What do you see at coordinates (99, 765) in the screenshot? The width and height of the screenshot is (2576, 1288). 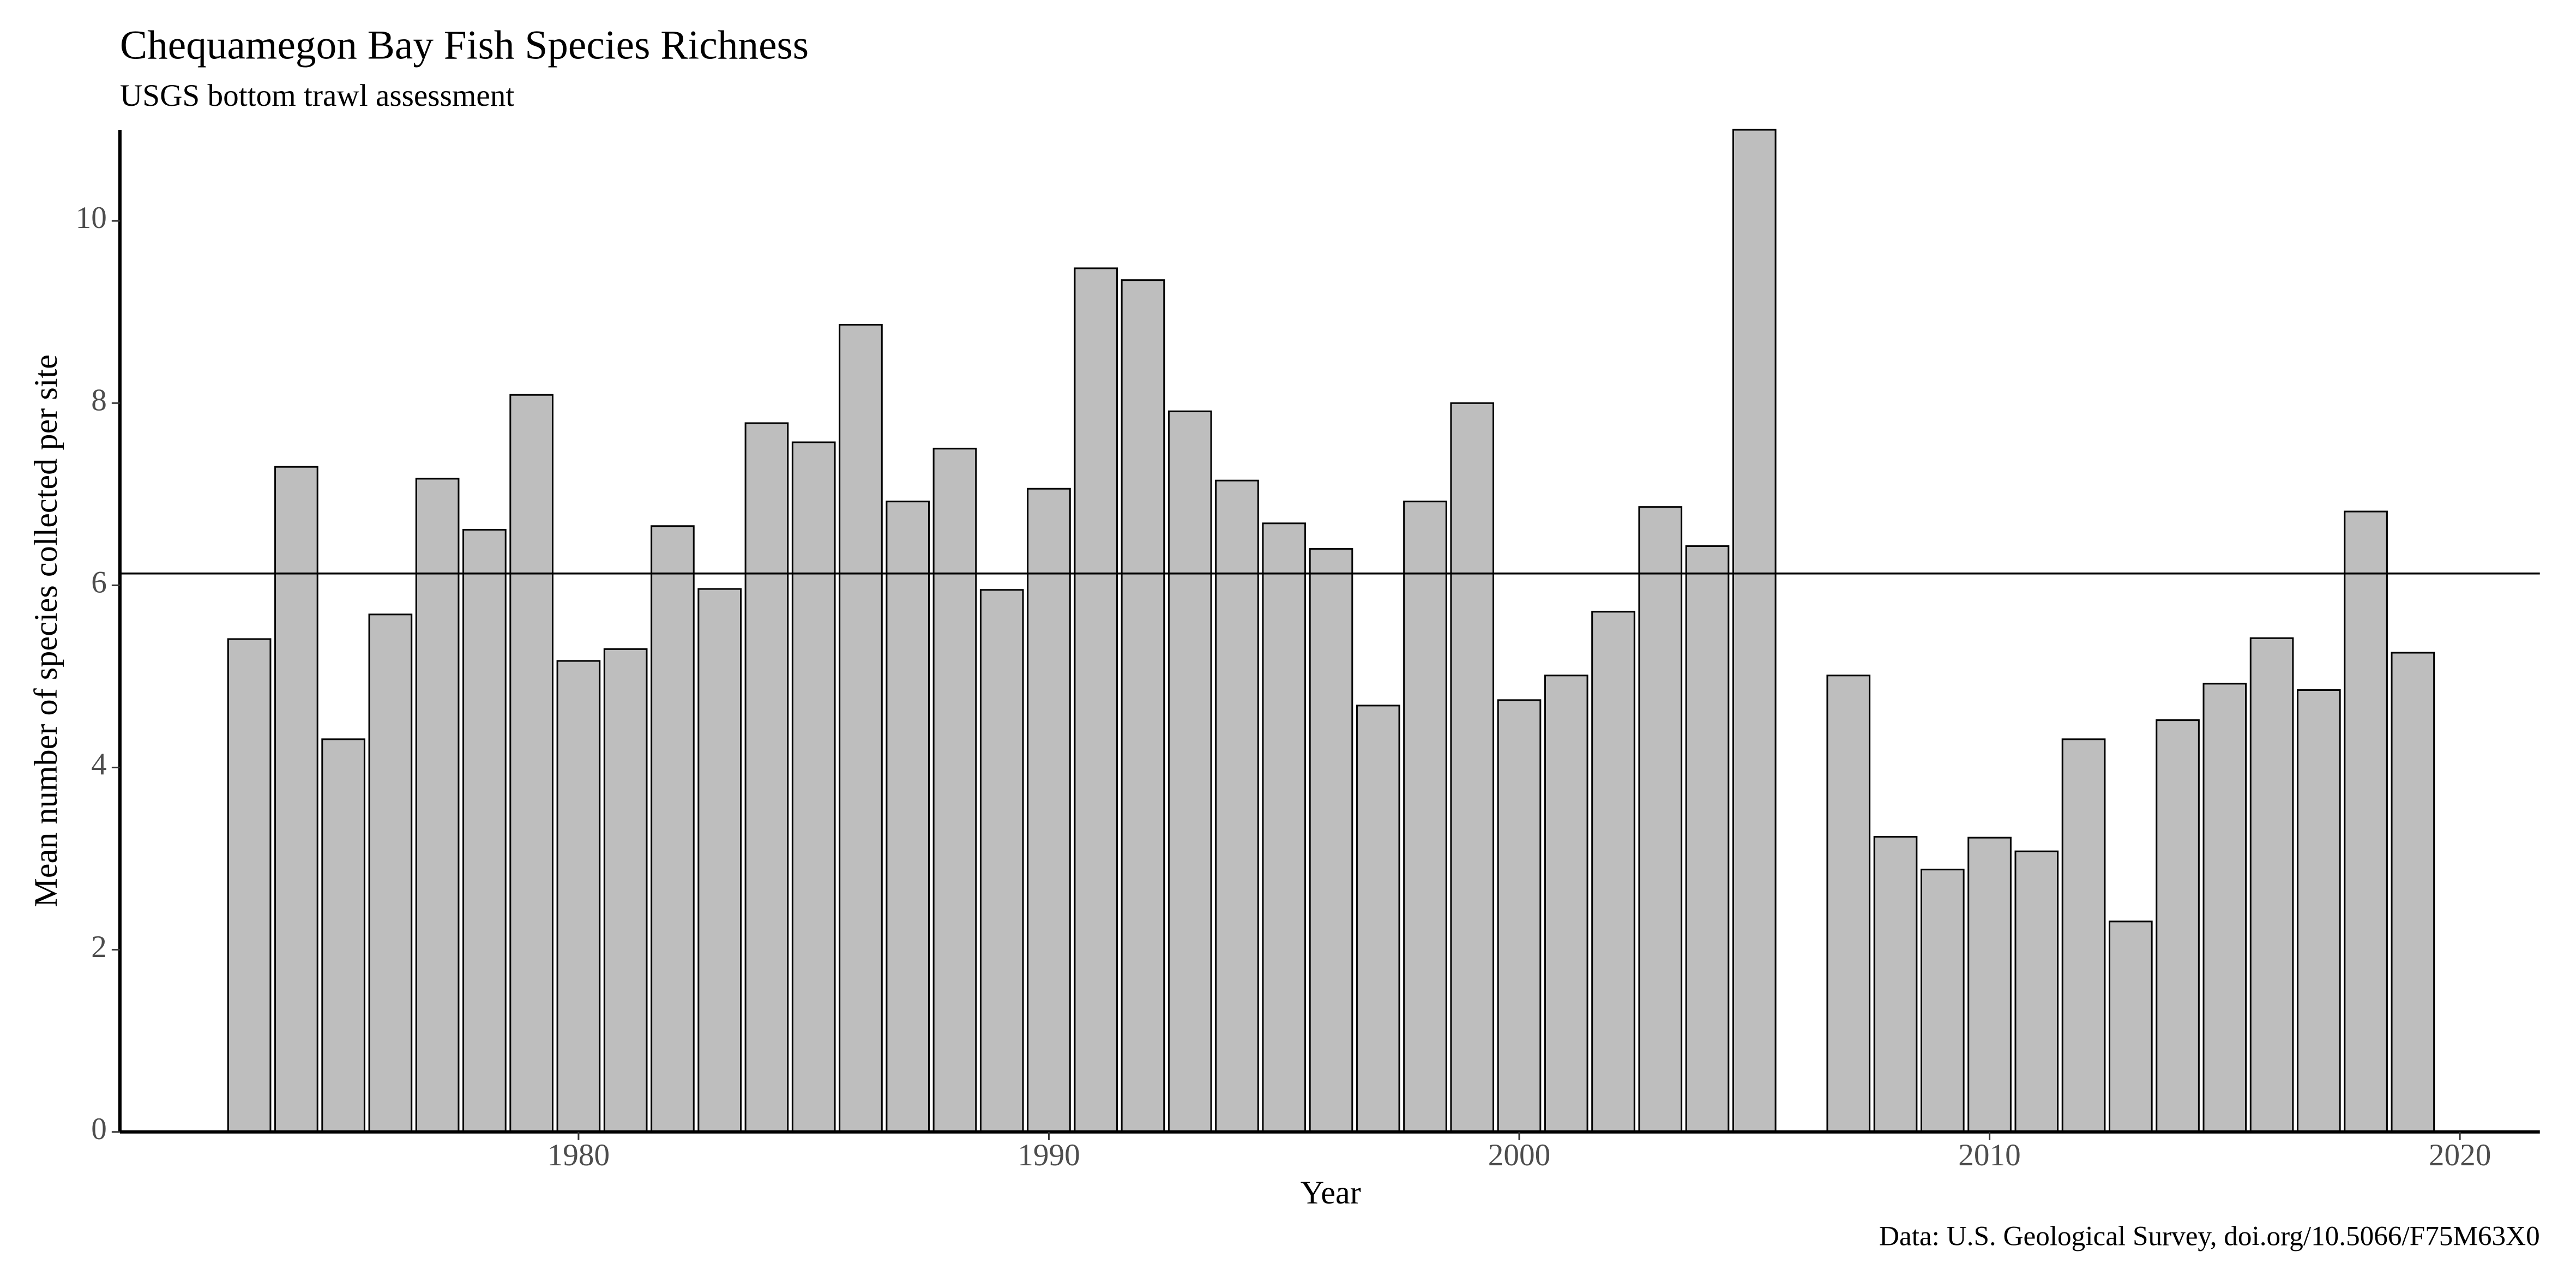 I see `y-tick-label: 4` at bounding box center [99, 765].